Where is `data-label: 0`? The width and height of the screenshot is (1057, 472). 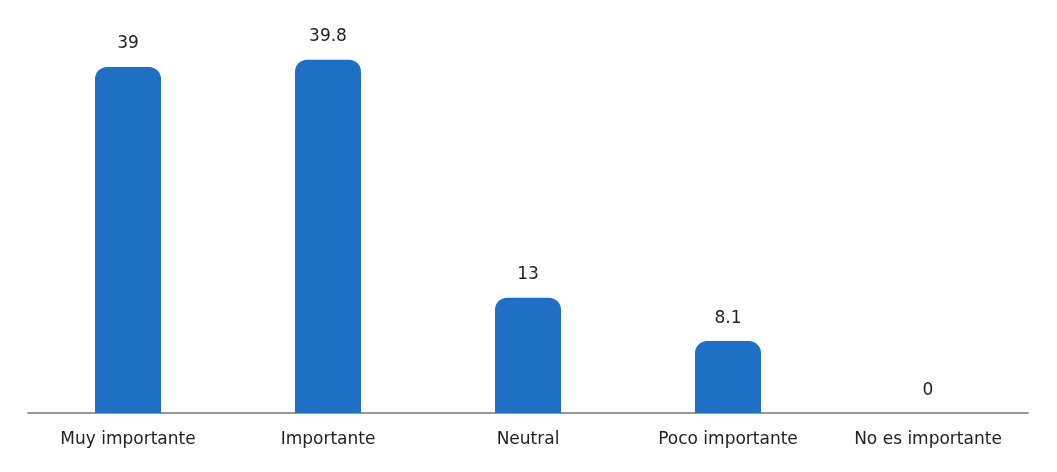 data-label: 0 is located at coordinates (928, 388).